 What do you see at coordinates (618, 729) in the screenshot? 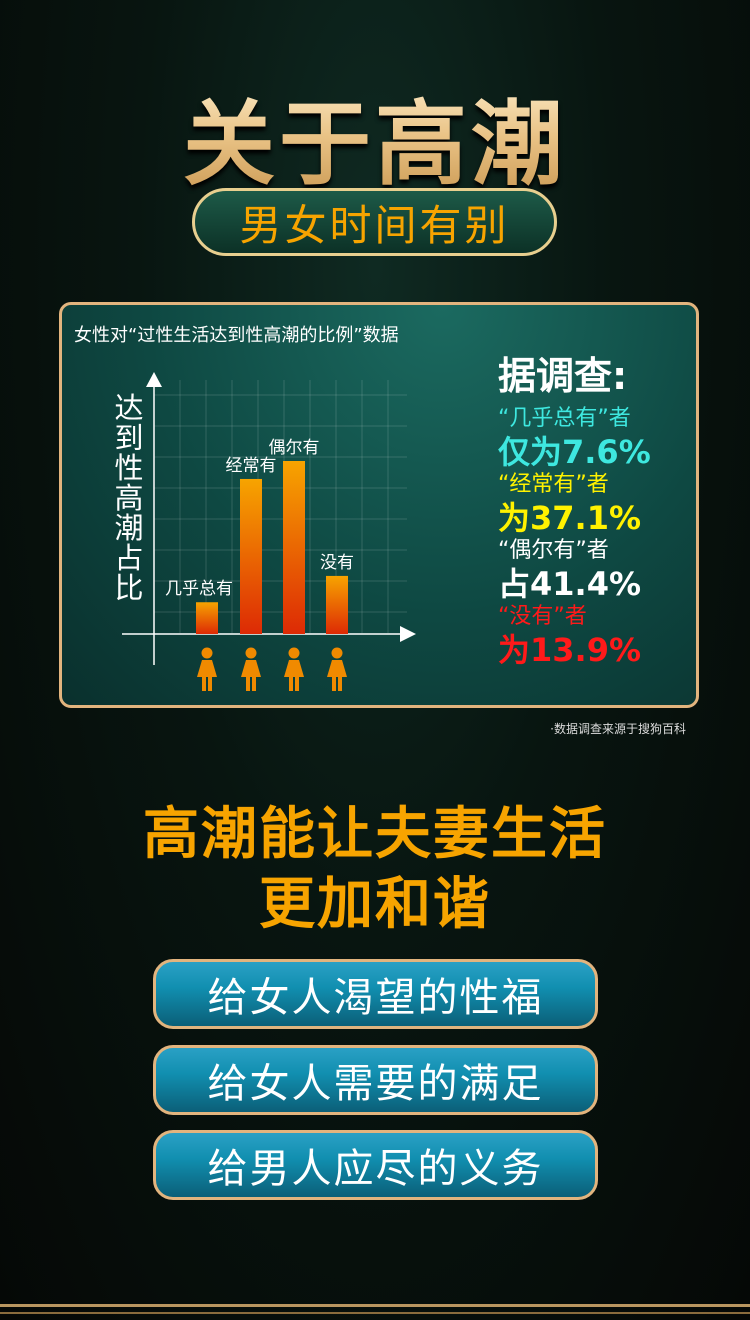
I see `source-note: ·数据调查来源于搜狗百科` at bounding box center [618, 729].